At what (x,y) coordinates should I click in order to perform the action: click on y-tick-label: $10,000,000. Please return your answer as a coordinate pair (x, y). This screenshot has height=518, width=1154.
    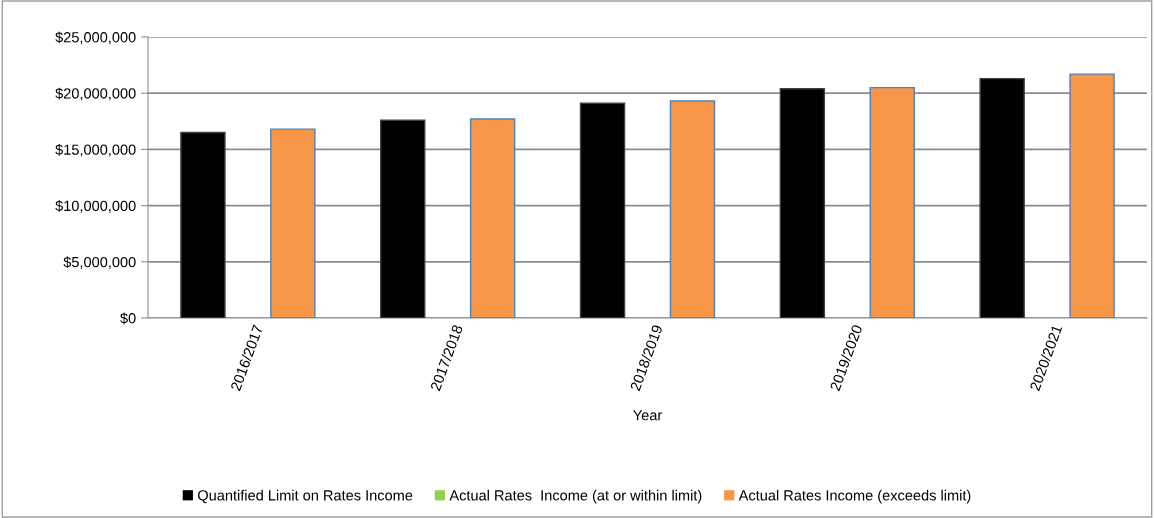
    Looking at the image, I should click on (95, 206).